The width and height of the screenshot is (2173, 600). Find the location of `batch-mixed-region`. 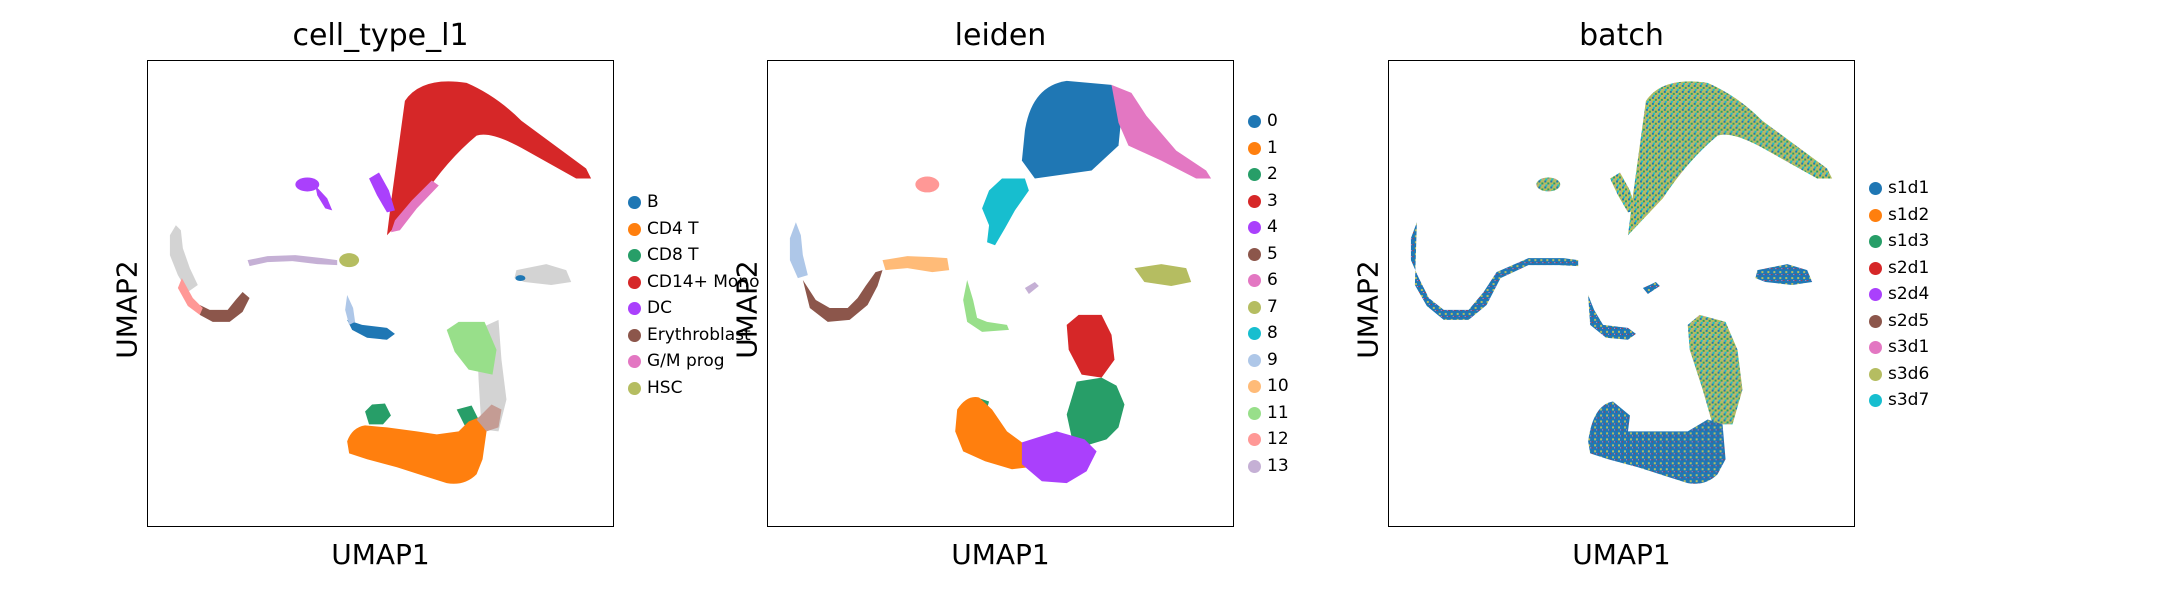

batch-mixed-region is located at coordinates (1684, 253).